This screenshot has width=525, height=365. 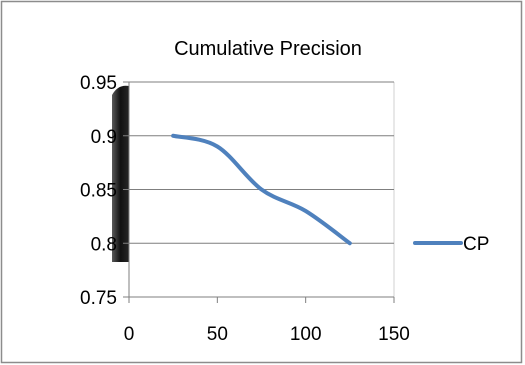 What do you see at coordinates (306, 334) in the screenshot?
I see `x-tick-label-2: 100` at bounding box center [306, 334].